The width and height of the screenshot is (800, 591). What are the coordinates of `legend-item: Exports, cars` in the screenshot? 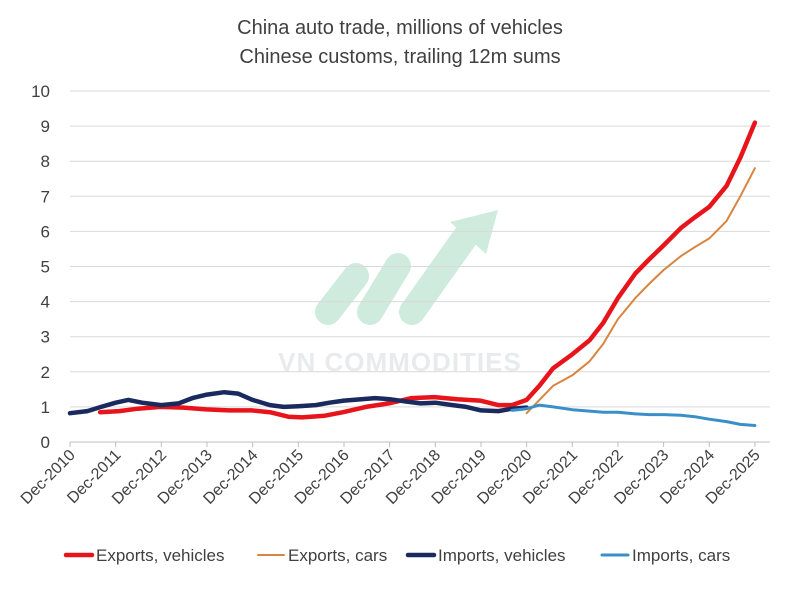 It's located at (322, 555).